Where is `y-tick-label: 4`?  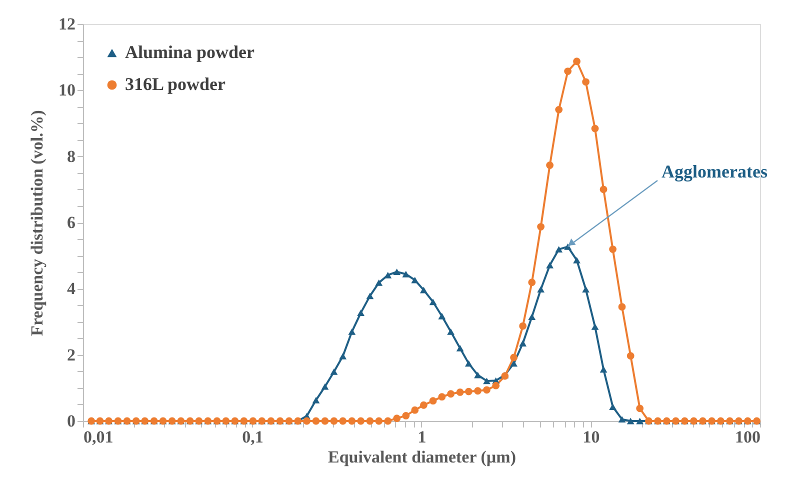
y-tick-label: 4 is located at coordinates (71, 288).